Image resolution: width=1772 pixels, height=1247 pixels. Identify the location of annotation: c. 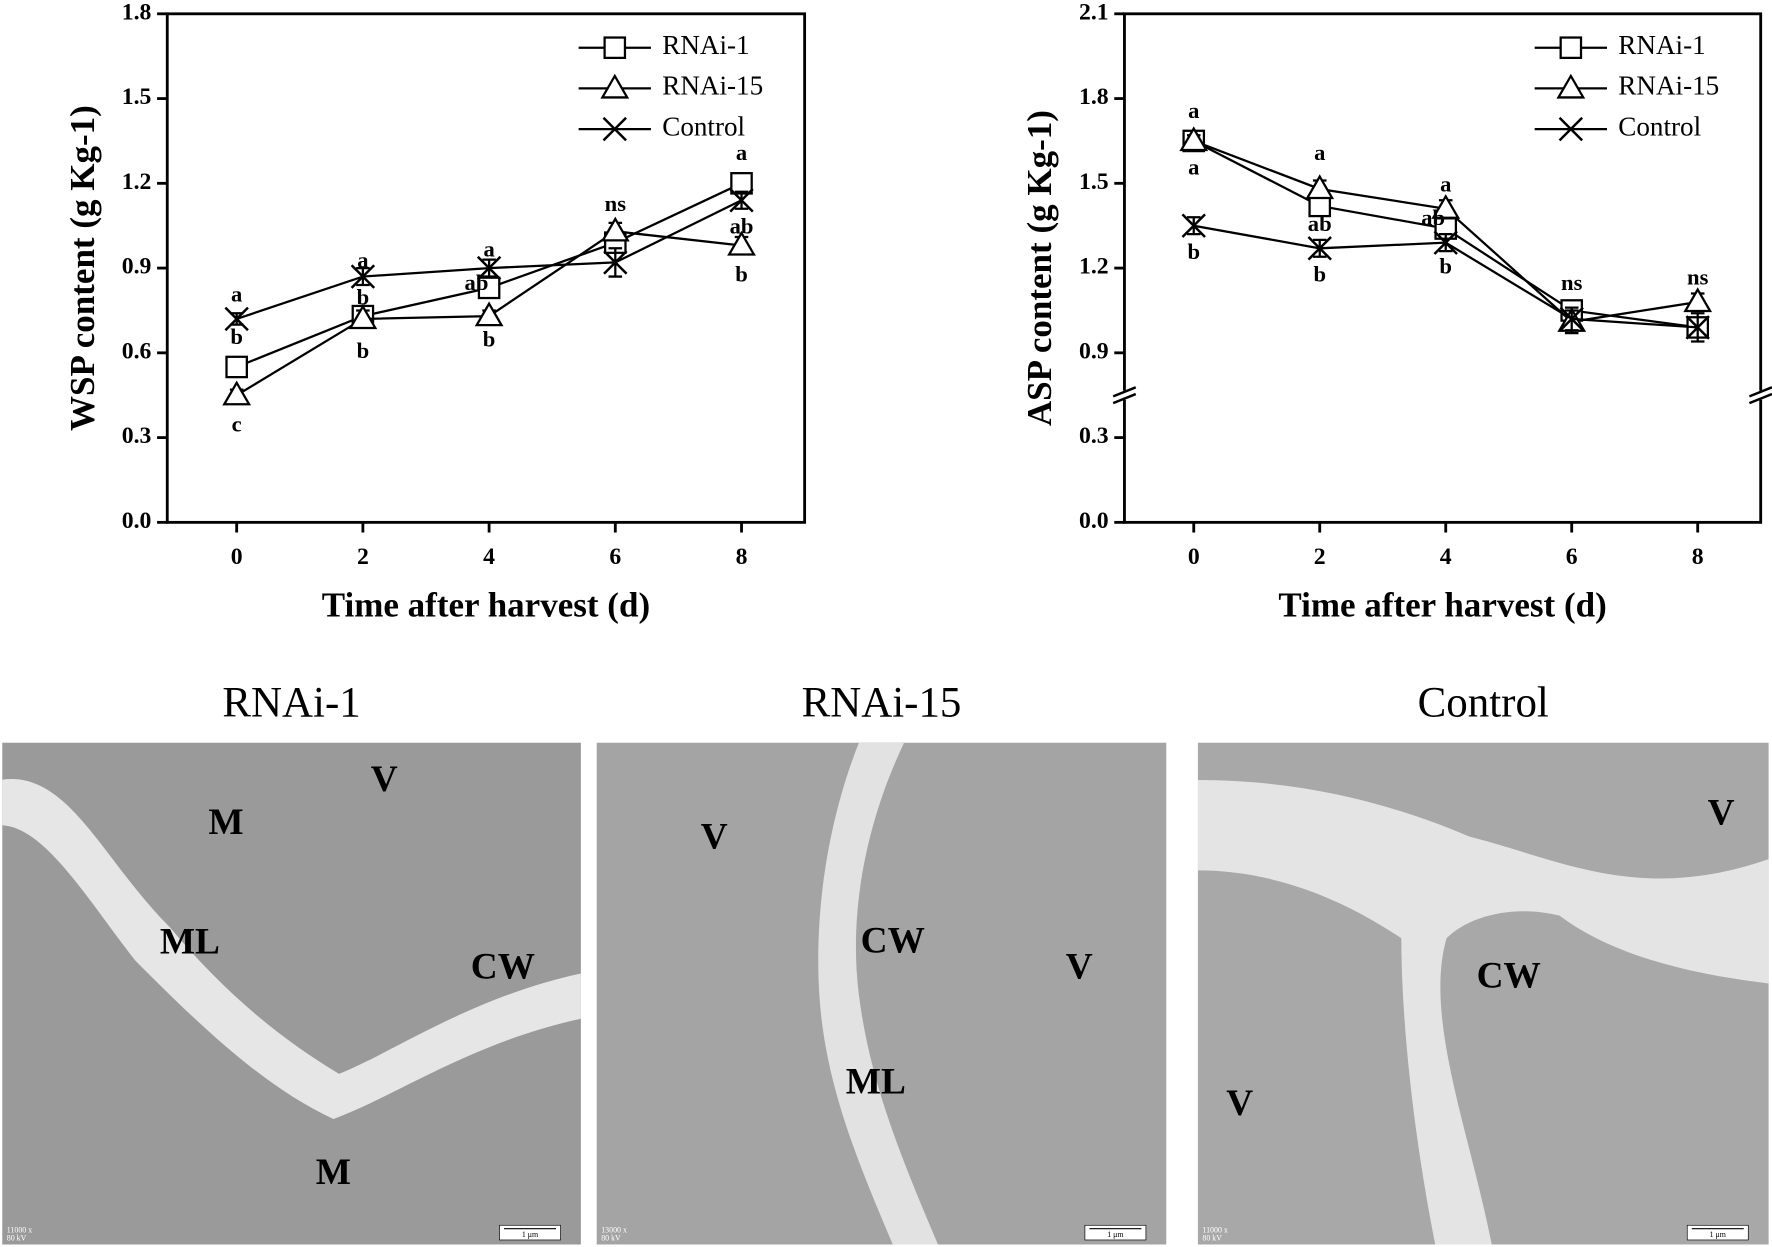
(237, 423).